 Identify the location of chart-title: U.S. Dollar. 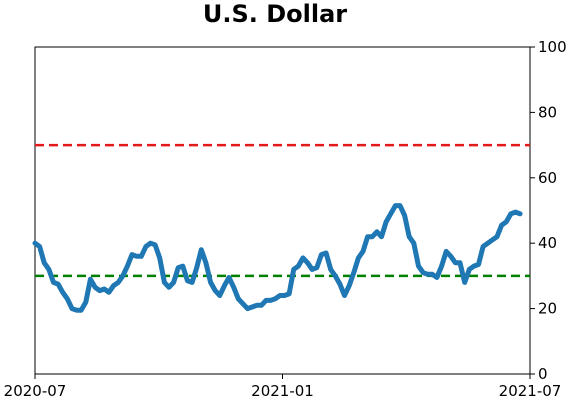
(275, 14).